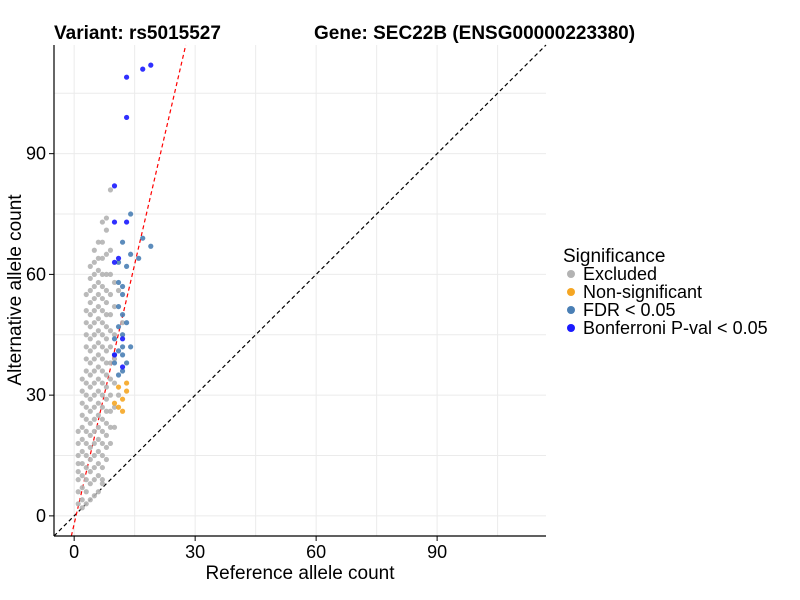  Describe the element at coordinates (642, 292) in the screenshot. I see `legend-label: Non-significant` at that location.